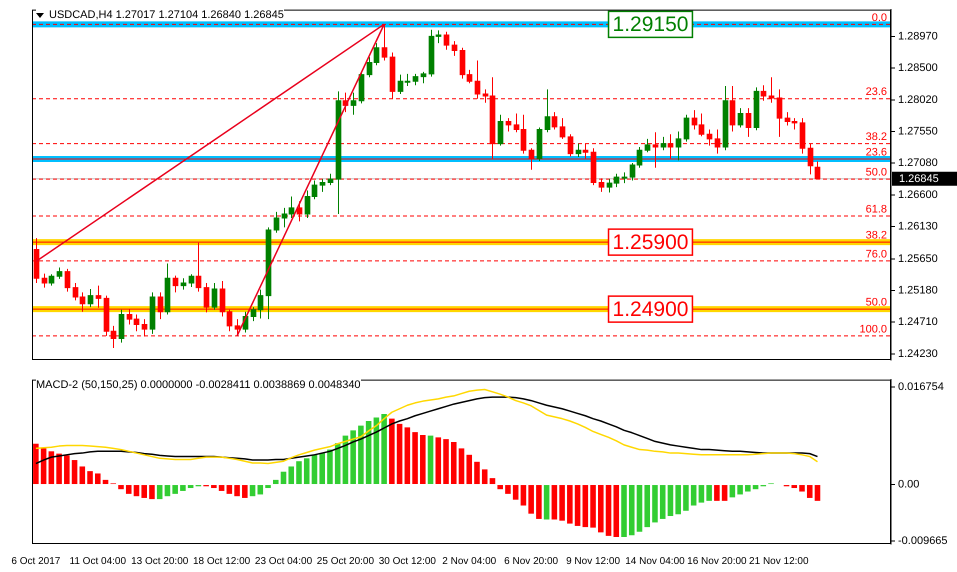 The width and height of the screenshot is (957, 572). I want to click on x-tick-label: 13 Oct 20:00, so click(160, 561).